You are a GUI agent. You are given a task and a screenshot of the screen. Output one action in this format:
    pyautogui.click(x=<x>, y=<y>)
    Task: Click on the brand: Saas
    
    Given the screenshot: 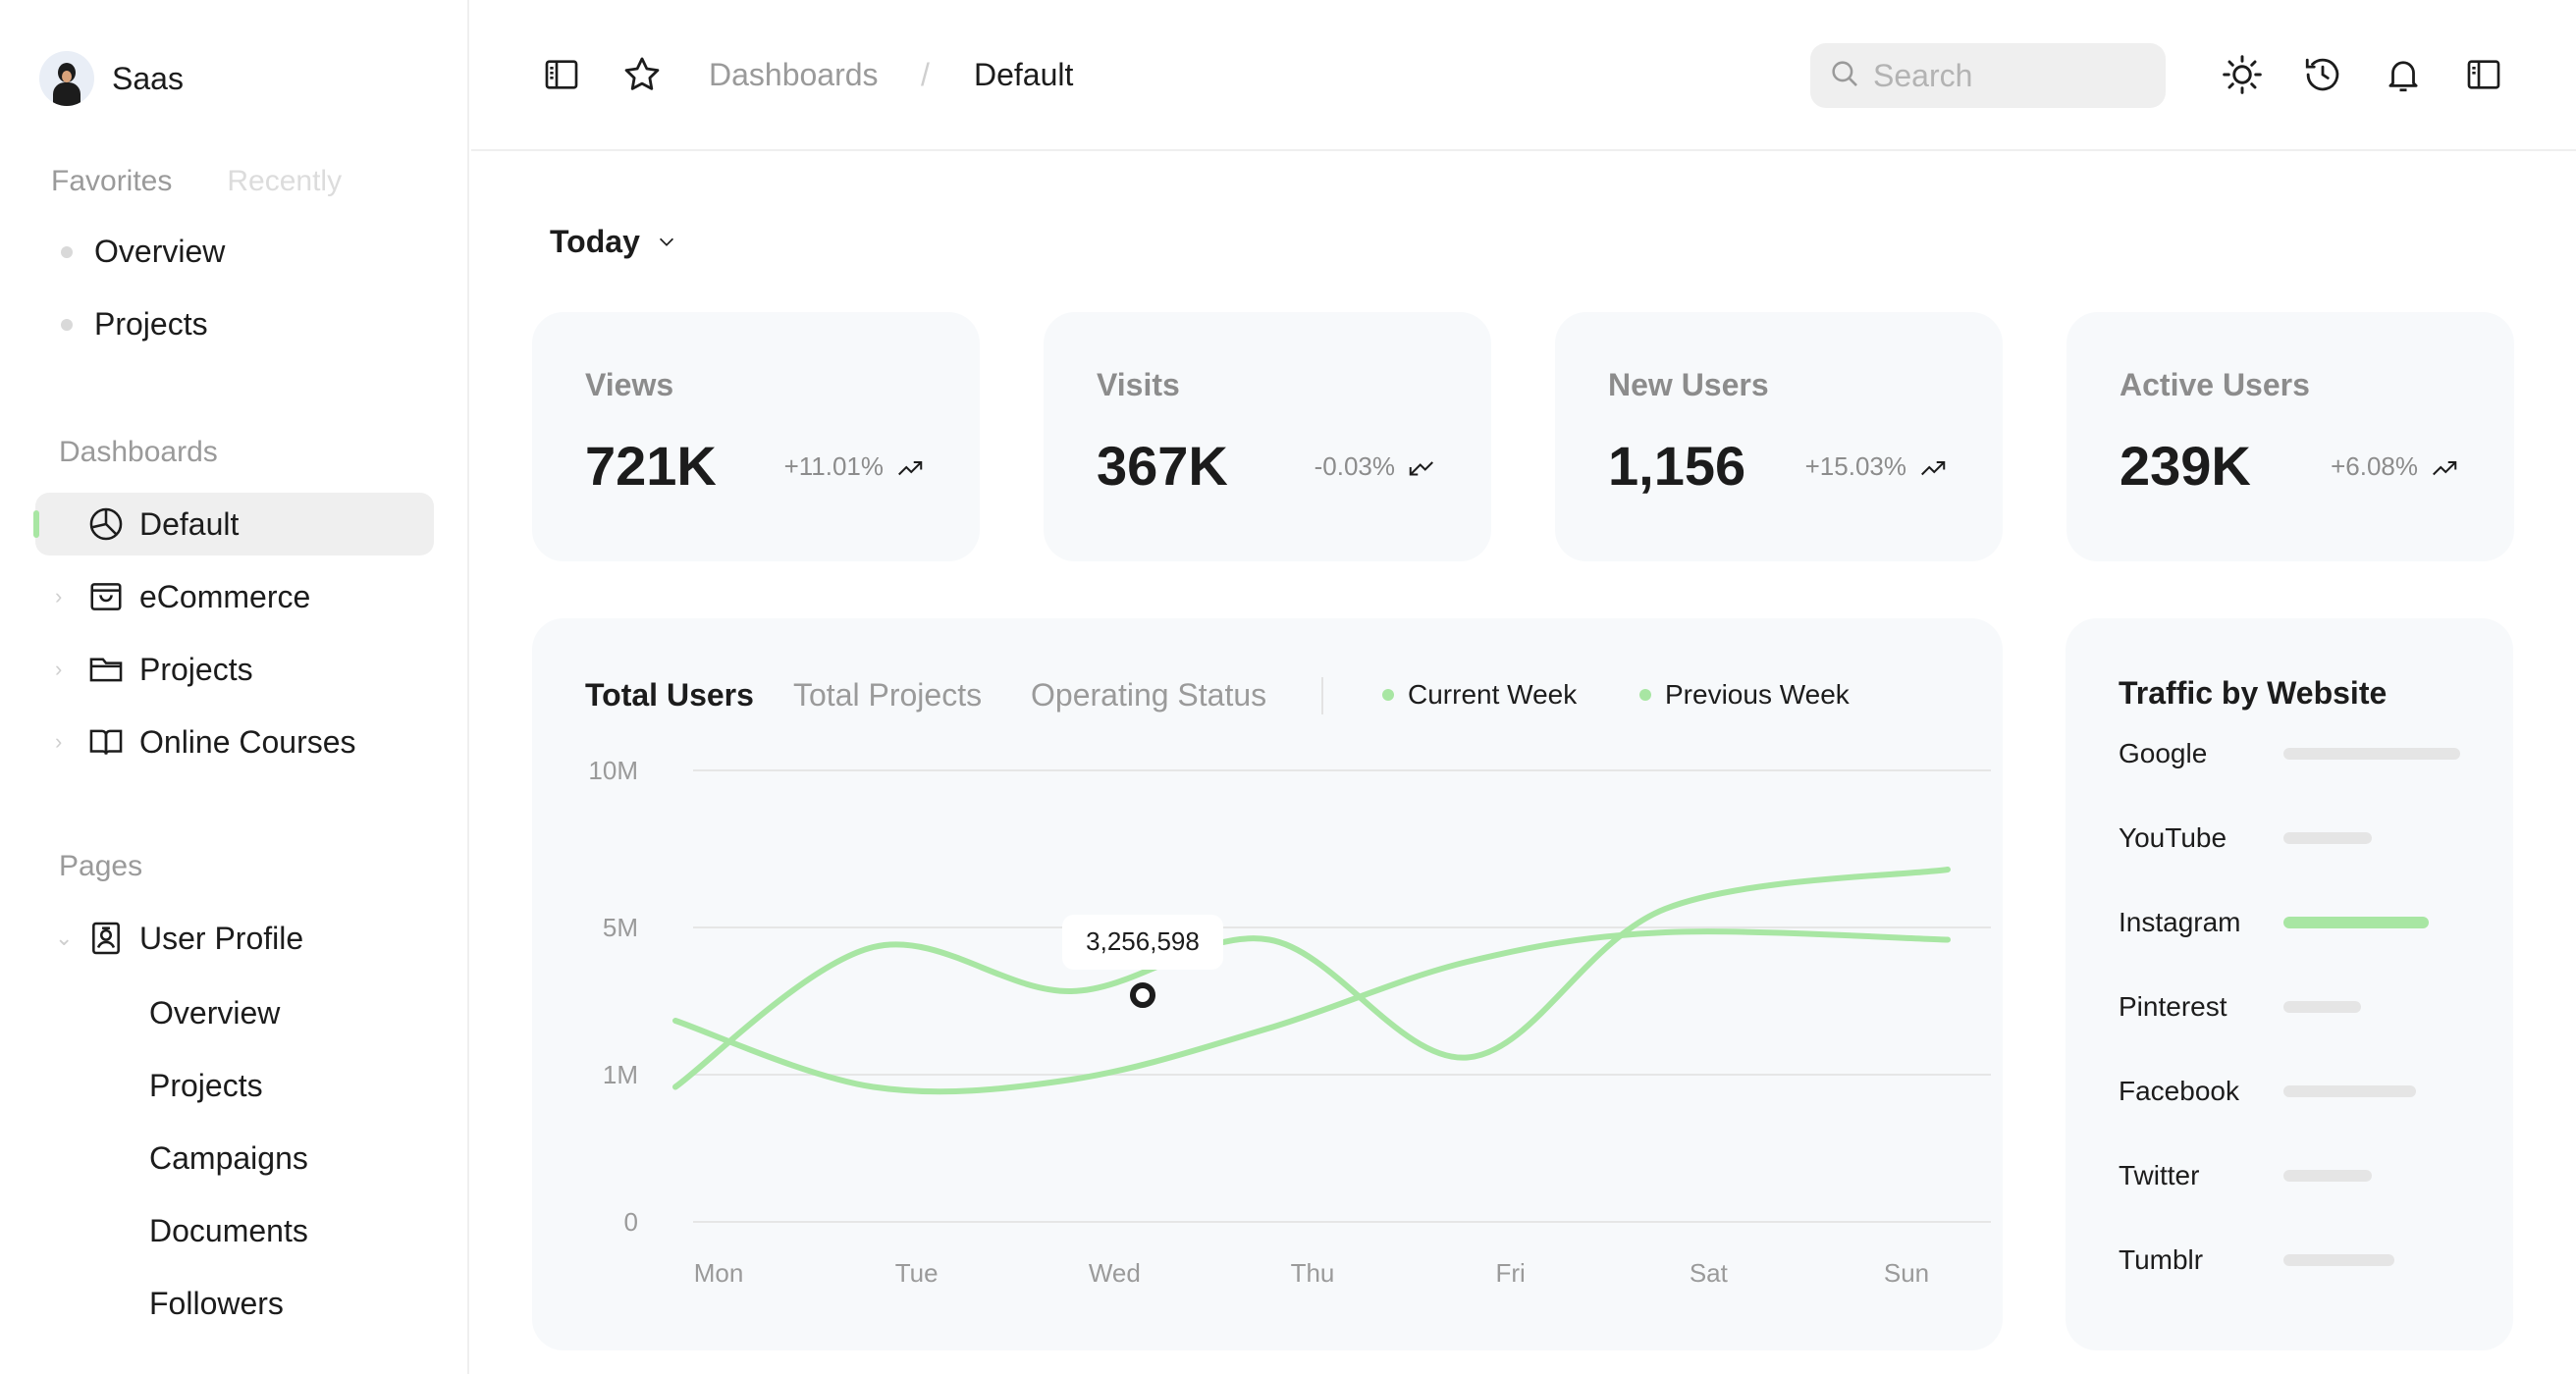 What is the action you would take?
    pyautogui.click(x=111, y=79)
    